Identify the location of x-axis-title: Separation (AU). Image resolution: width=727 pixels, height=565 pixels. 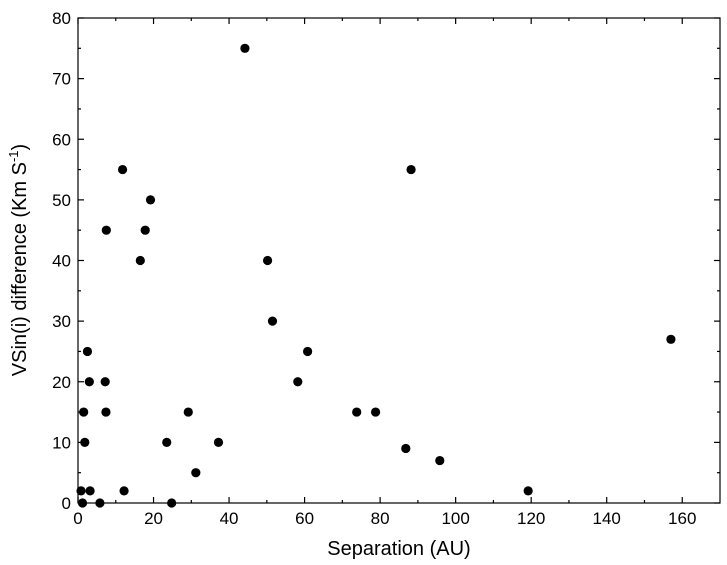
(398, 549).